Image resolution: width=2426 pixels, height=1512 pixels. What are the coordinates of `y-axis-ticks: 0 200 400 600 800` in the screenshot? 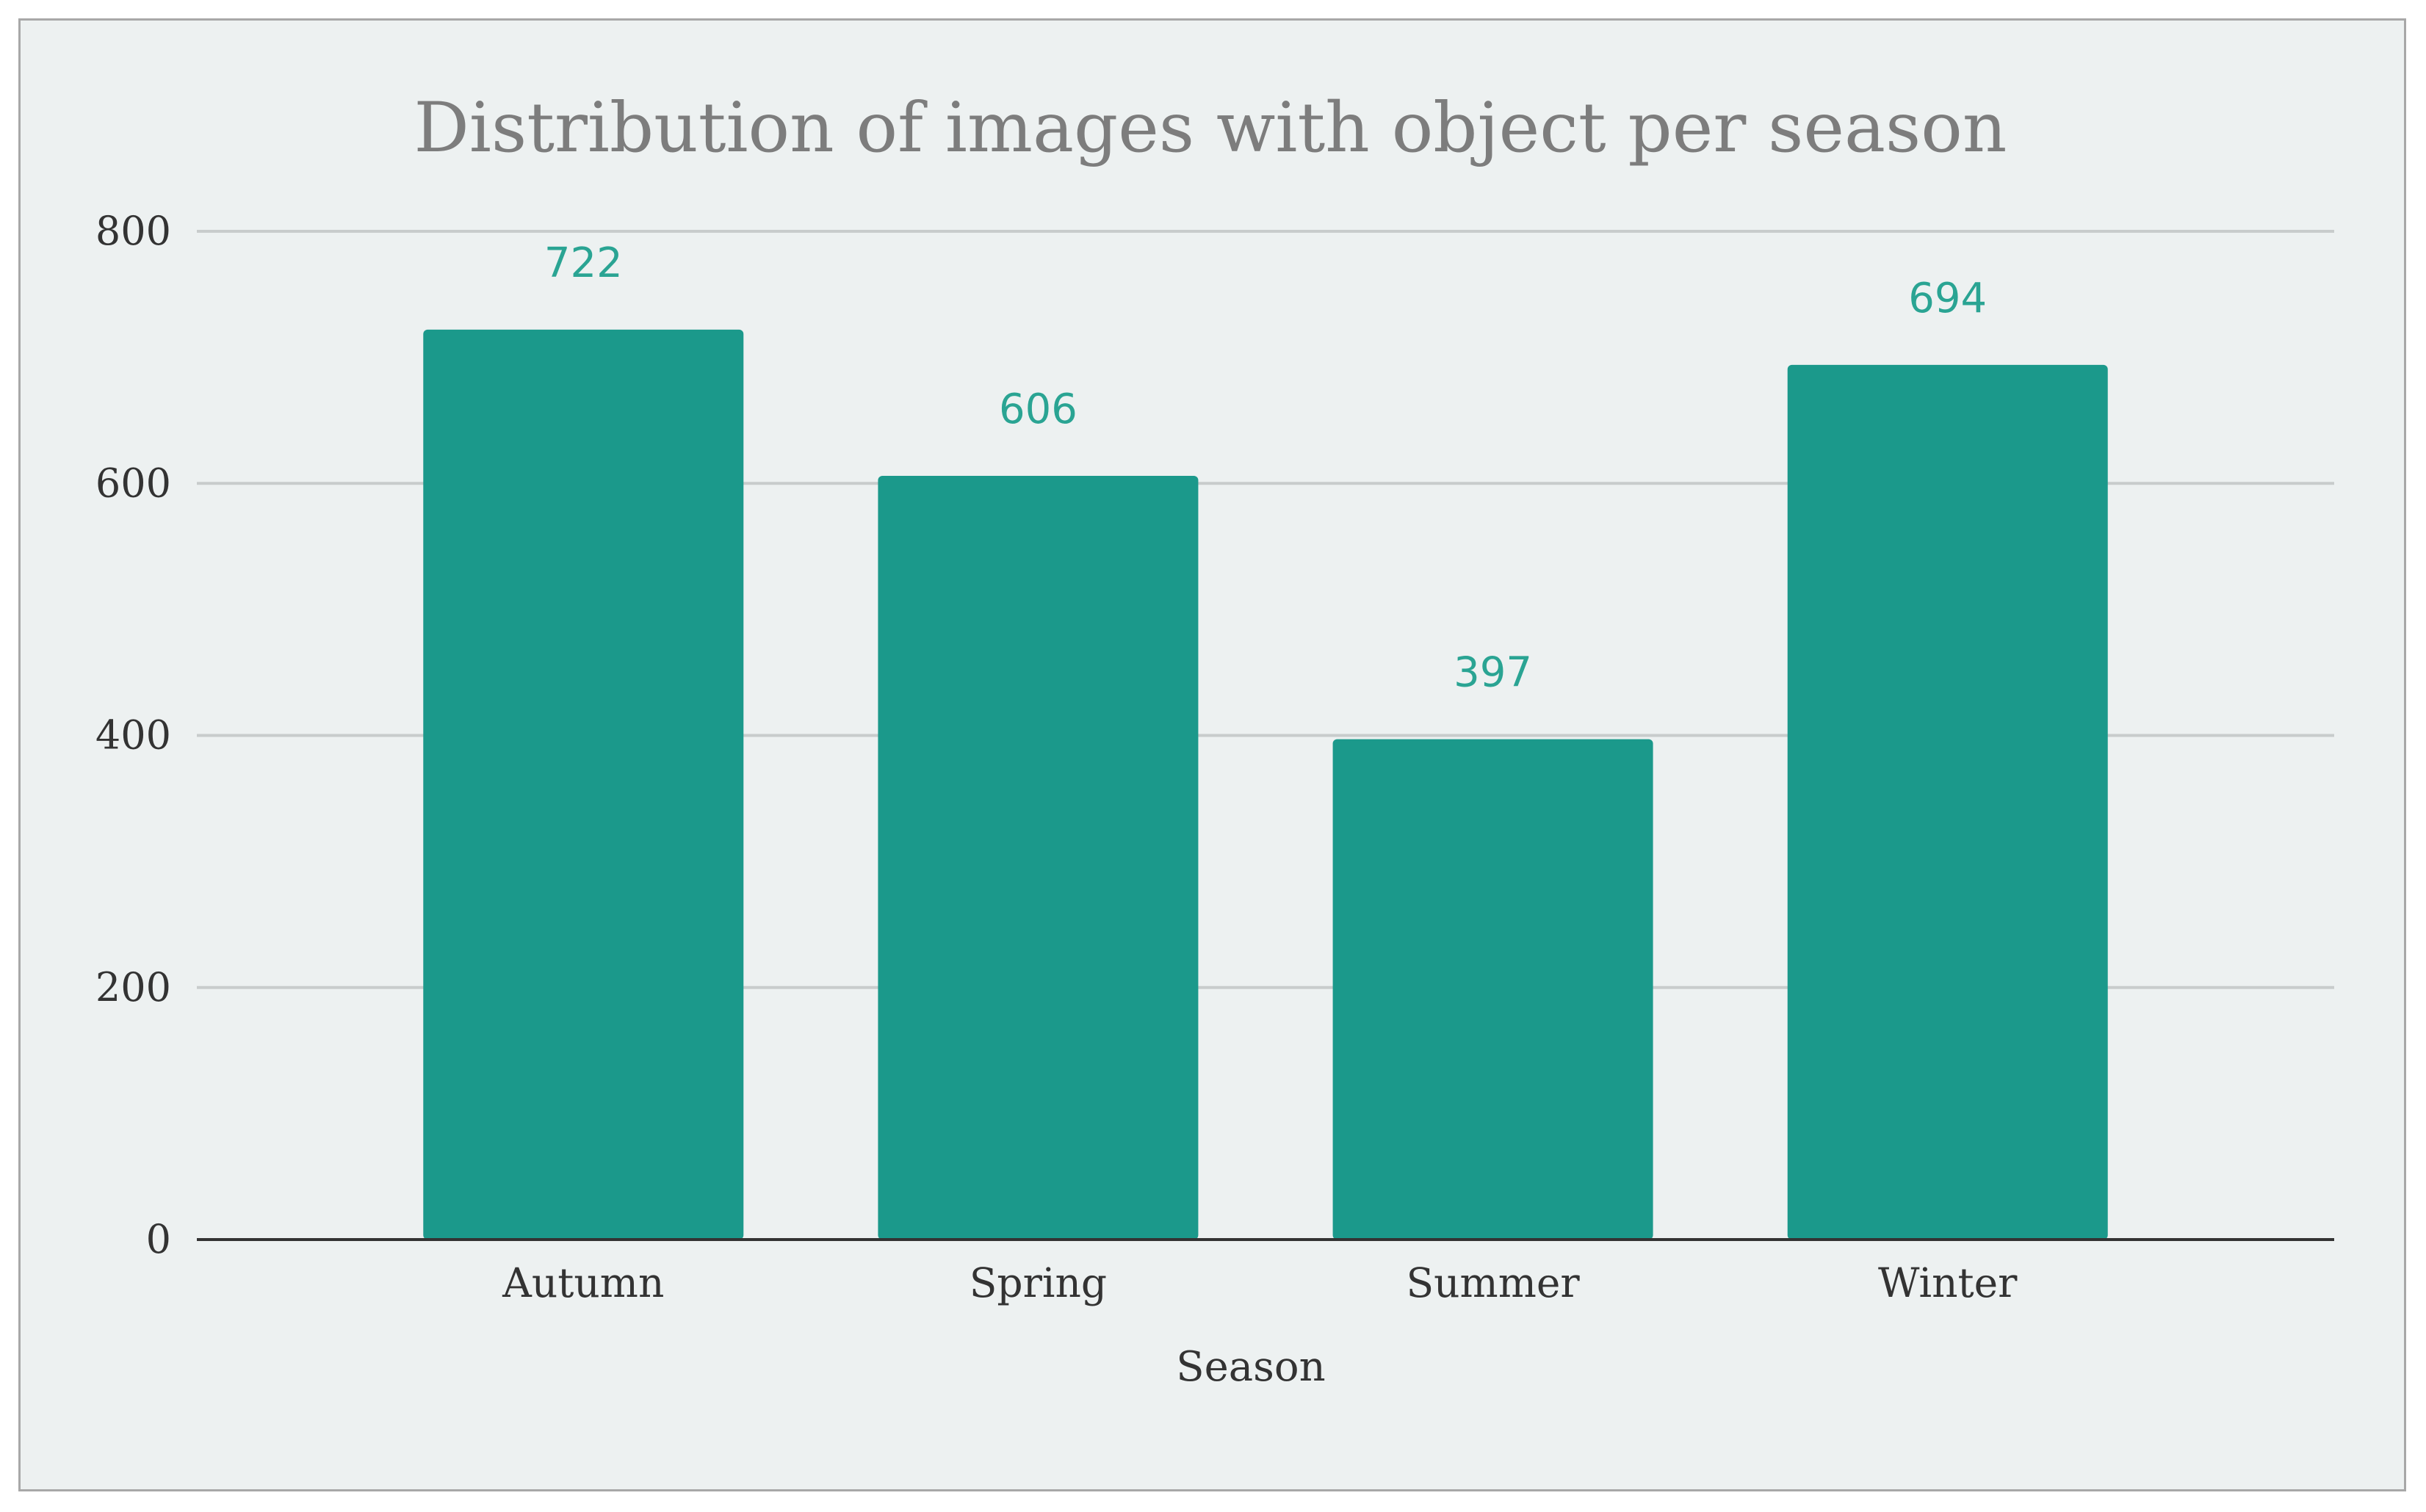 It's located at (133, 735).